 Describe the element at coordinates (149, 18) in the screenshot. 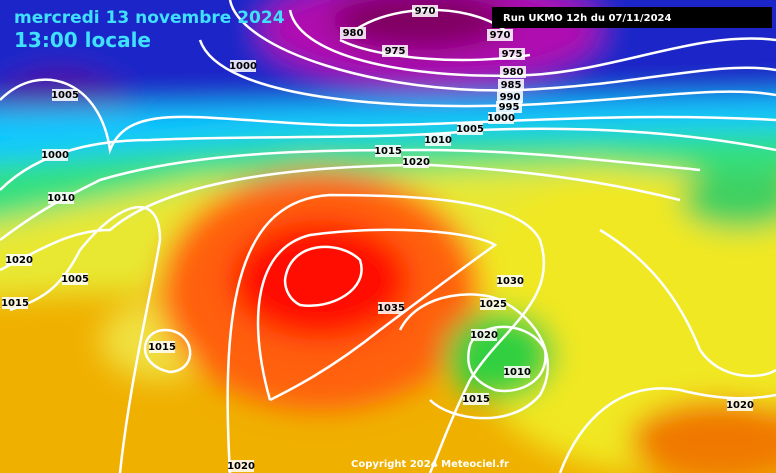

I see `map-date: mercredi 13 novembre 2024` at that location.